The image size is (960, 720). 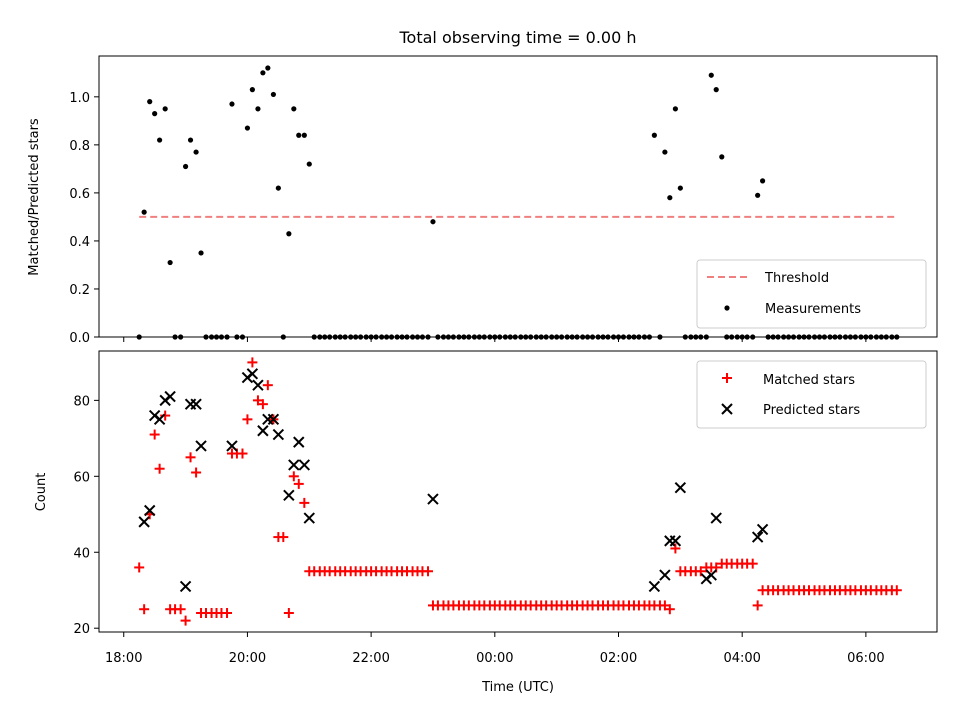 I want to click on bottom-x-axis: 18:00 20:00 22:00 00:00 02:00 04:00 06:00, so click(x=495, y=649).